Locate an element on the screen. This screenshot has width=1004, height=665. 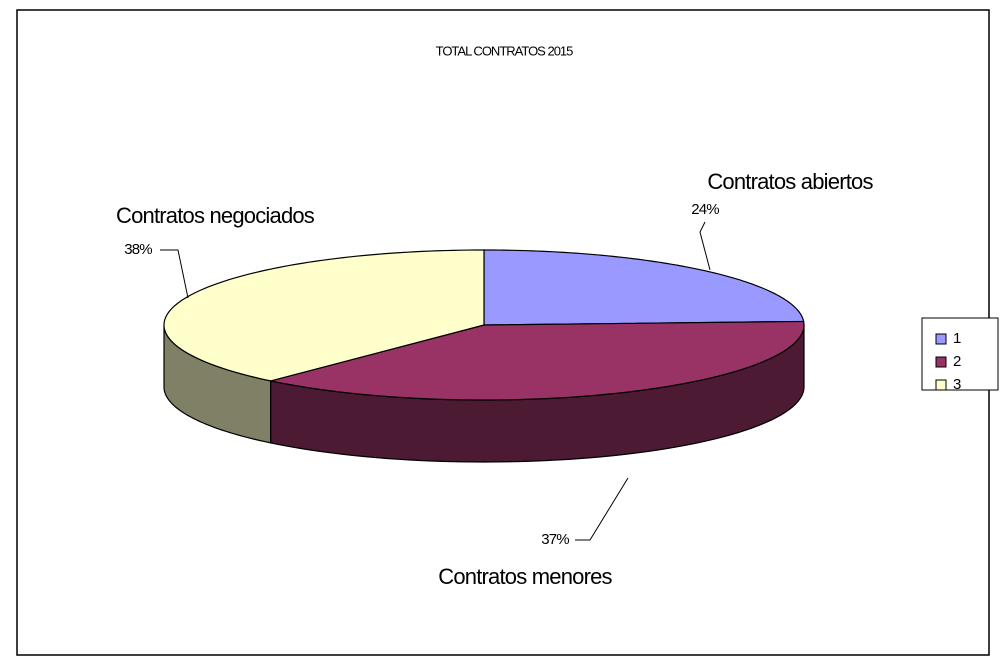
legend-box is located at coordinates (960, 354).